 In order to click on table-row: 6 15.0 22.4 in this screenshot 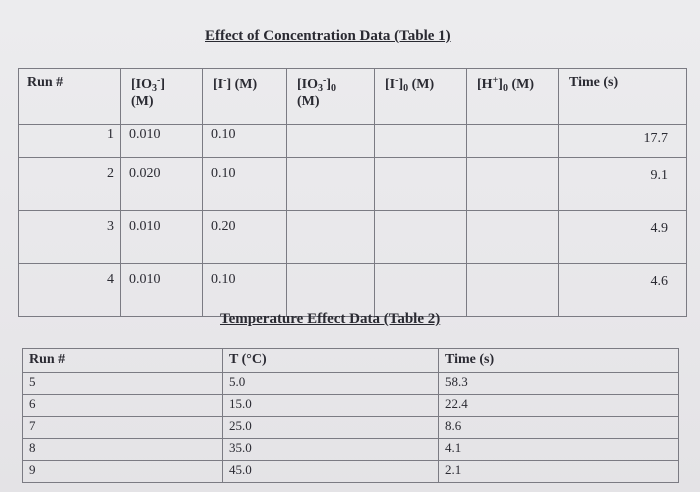, I will do `click(350, 405)`.